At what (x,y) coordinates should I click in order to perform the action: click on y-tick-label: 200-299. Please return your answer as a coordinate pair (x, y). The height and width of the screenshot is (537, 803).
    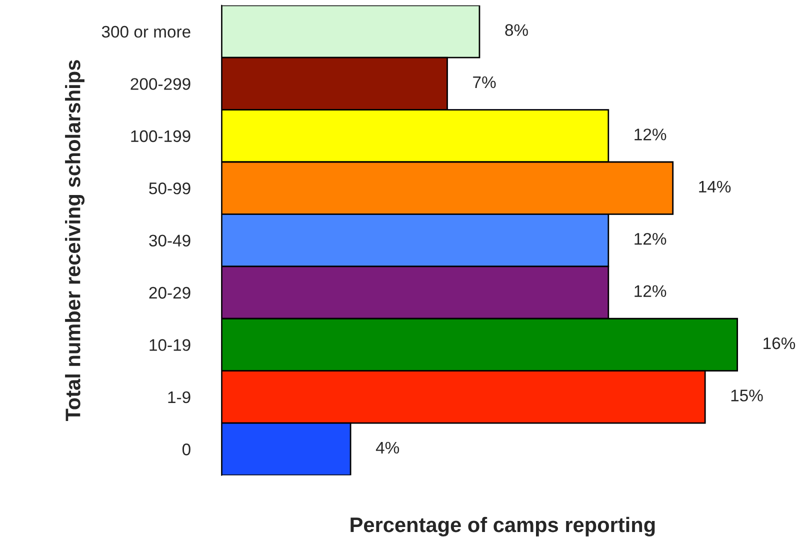
    Looking at the image, I should click on (160, 84).